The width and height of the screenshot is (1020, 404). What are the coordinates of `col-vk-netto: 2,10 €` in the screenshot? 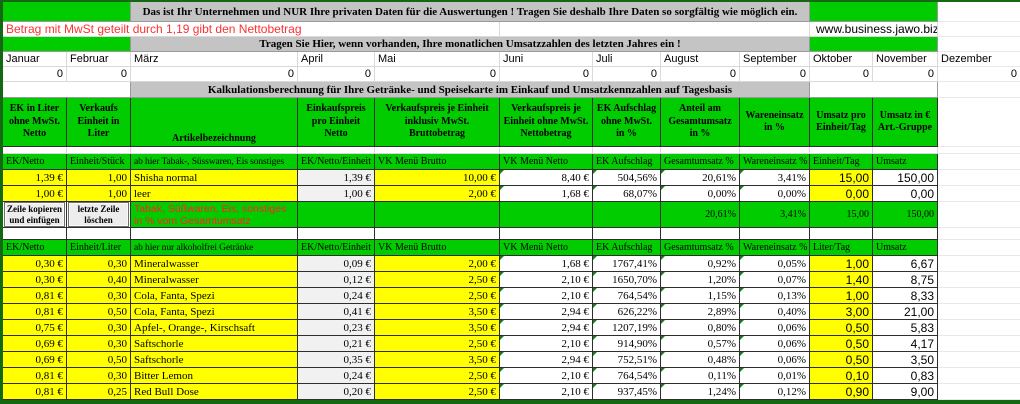 It's located at (546, 296).